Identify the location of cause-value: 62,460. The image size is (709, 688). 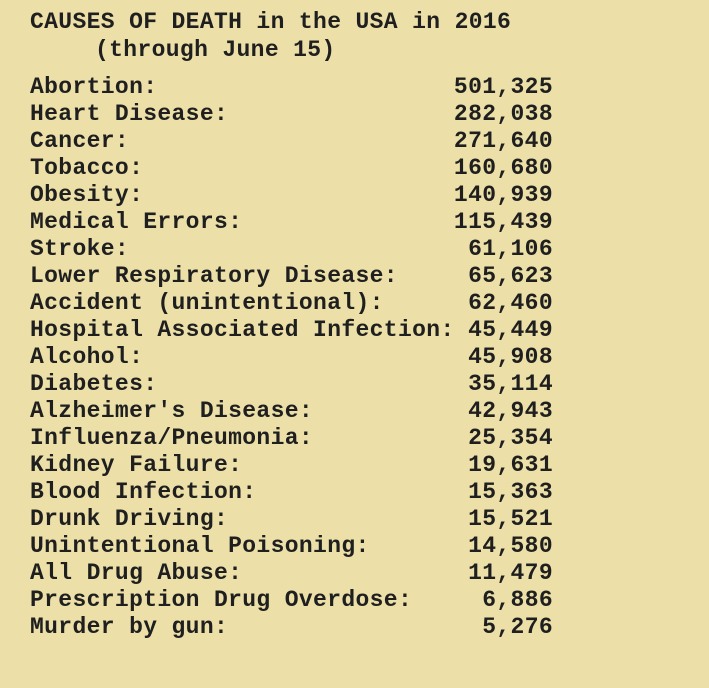
(510, 303).